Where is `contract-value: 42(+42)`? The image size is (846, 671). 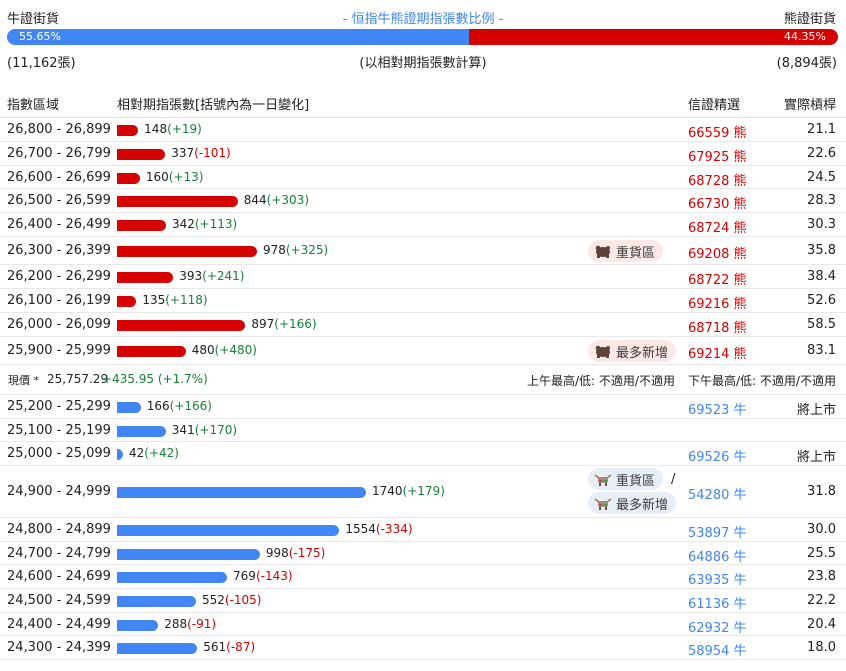
contract-value: 42(+42) is located at coordinates (154, 453).